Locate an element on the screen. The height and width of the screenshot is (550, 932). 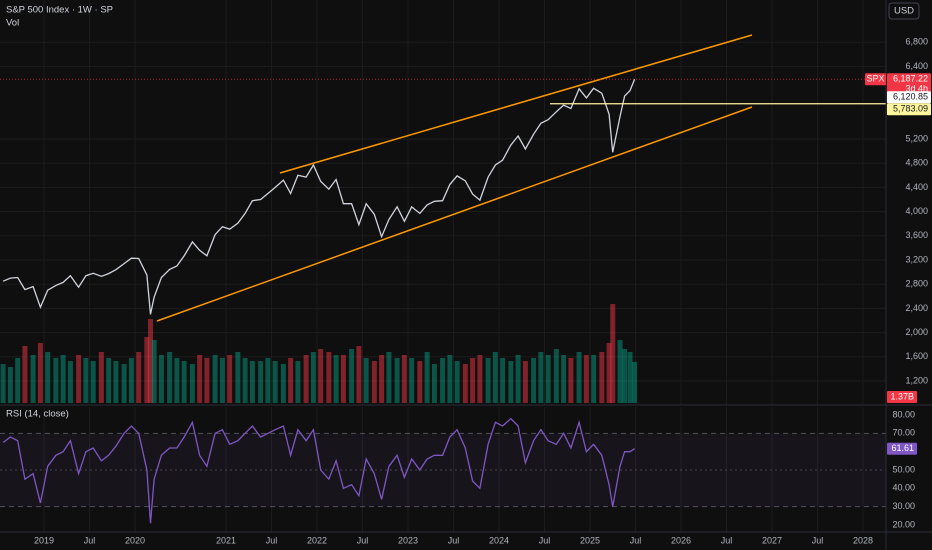
rsi-band-fill is located at coordinates (443, 470).